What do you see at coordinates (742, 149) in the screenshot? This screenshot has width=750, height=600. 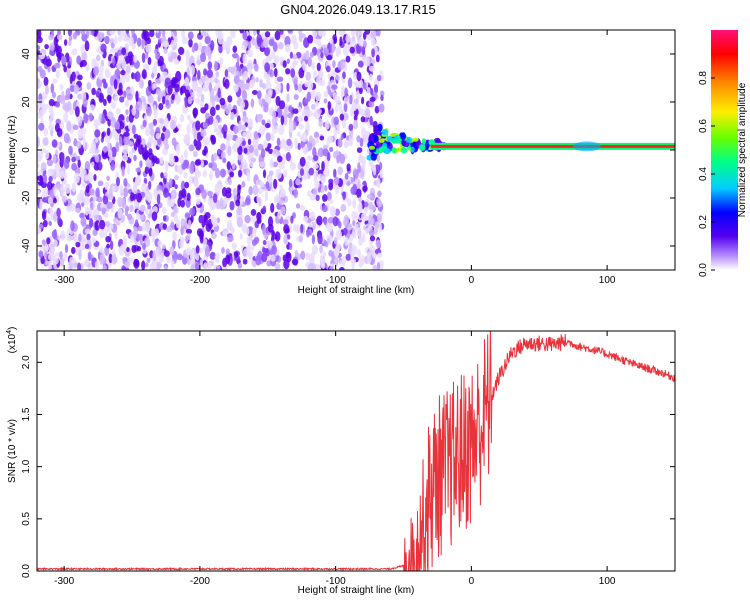 I see `colorbar-label: Normalized spectral amplitude` at bounding box center [742, 149].